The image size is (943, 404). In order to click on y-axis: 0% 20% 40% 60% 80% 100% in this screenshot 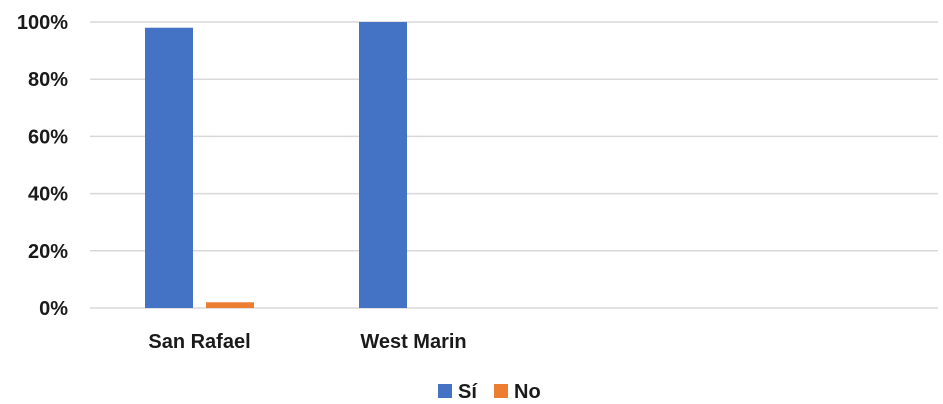, I will do `click(42, 166)`.